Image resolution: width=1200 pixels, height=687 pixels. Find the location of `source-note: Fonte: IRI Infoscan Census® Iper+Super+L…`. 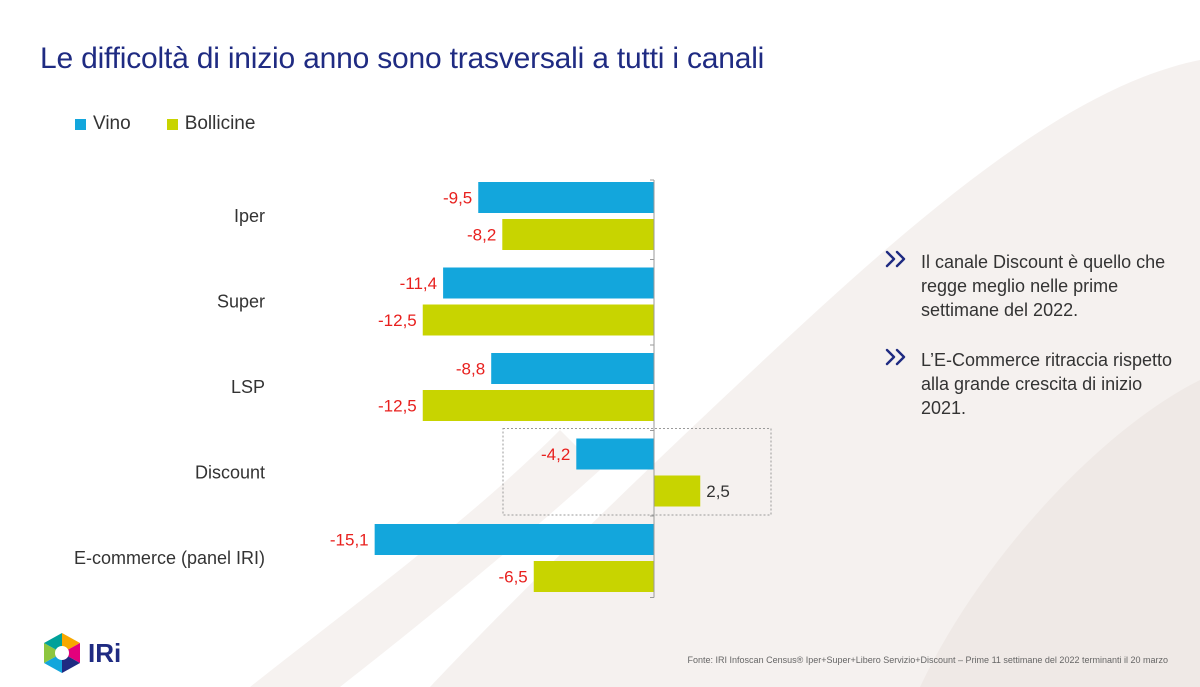

source-note: Fonte: IRI Infoscan Census® Iper+Super+L… is located at coordinates (927, 660).